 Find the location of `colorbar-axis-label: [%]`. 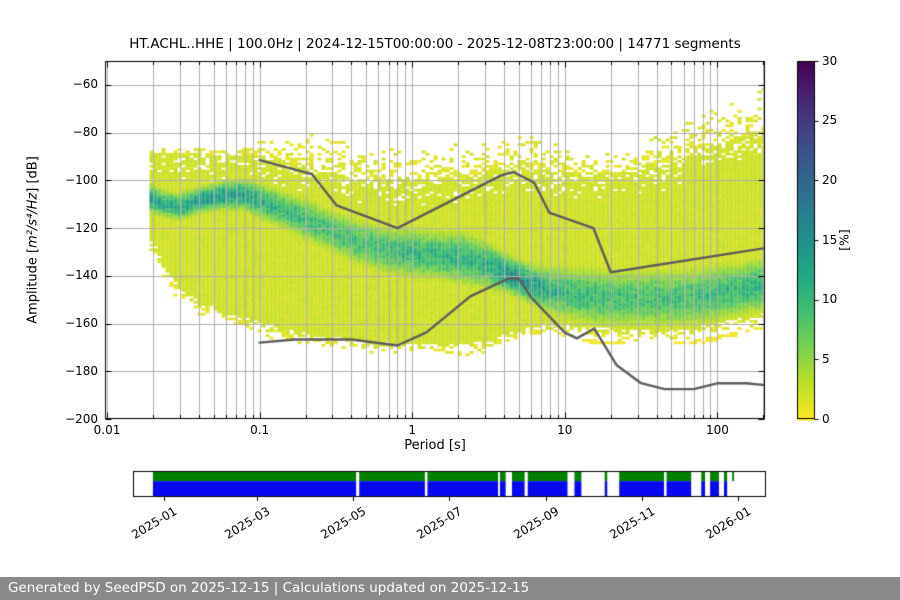

colorbar-axis-label: [%] is located at coordinates (844, 240).